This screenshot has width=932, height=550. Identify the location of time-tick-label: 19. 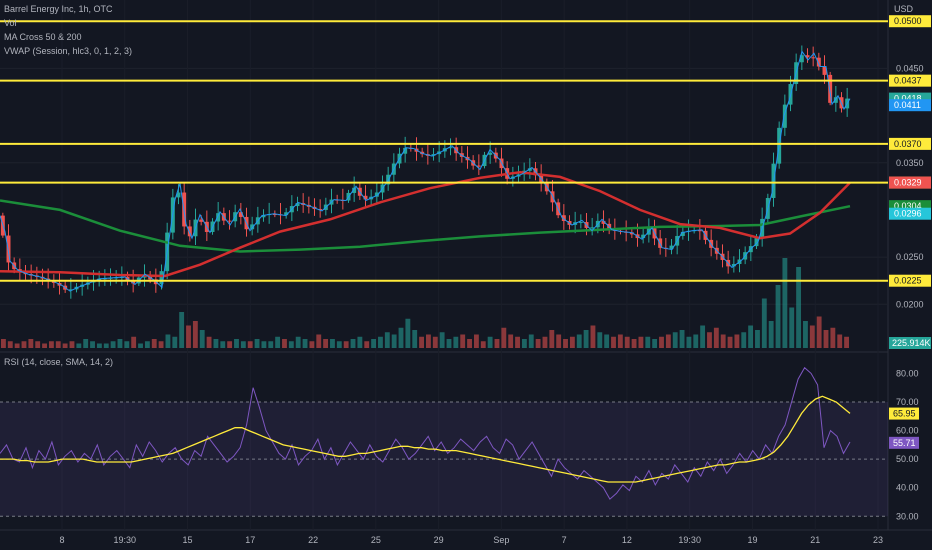
(752, 540).